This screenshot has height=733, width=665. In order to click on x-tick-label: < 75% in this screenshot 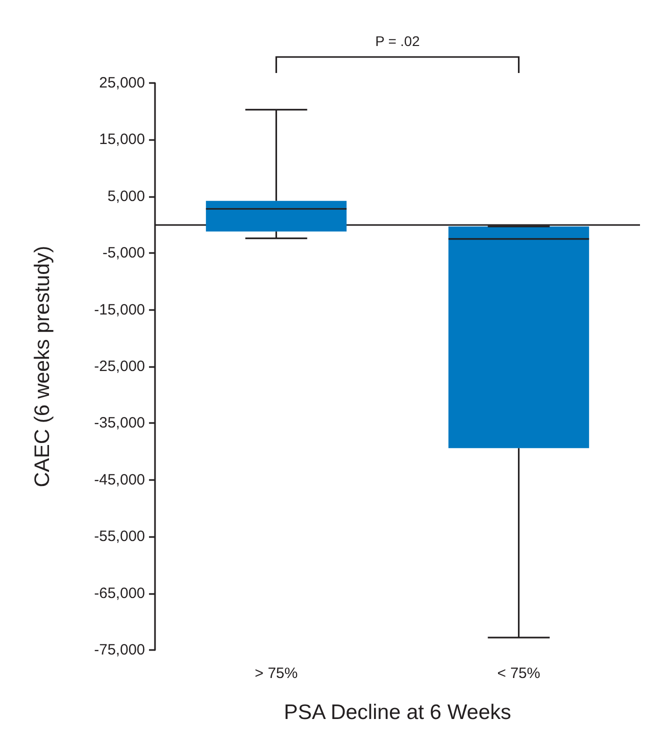, I will do `click(518, 673)`.